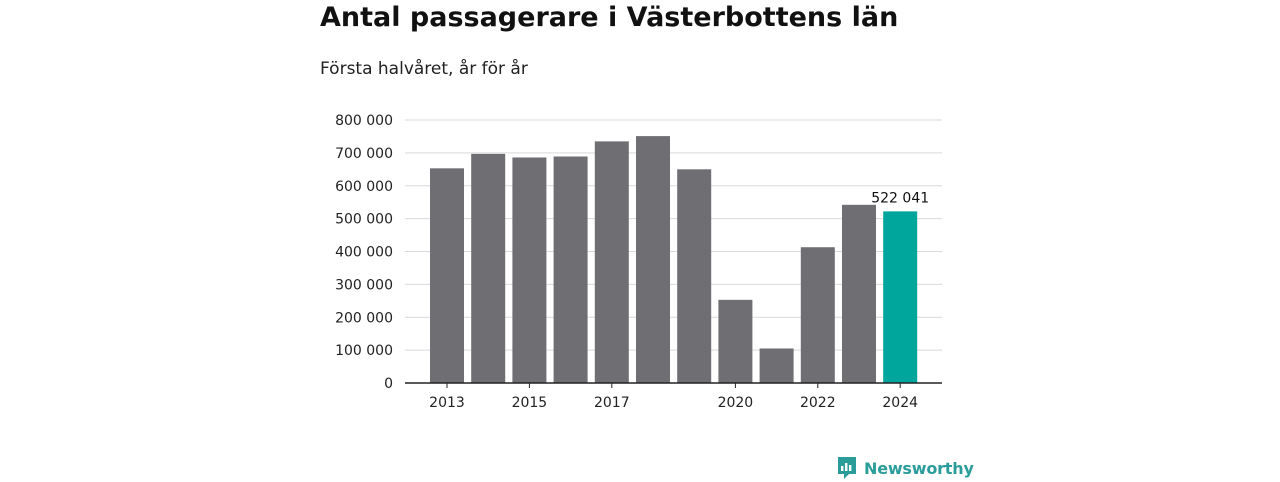  I want to click on y-tick-label: 400 000, so click(364, 253).